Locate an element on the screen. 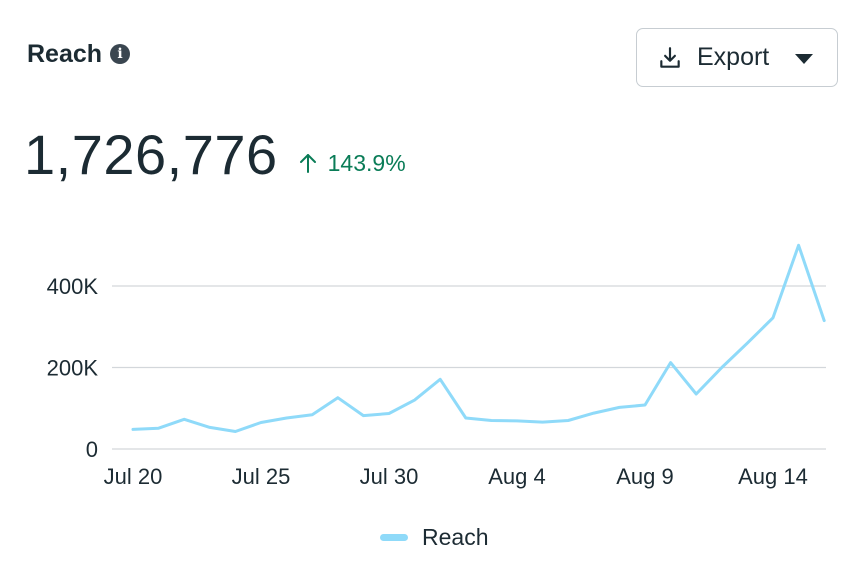 This screenshot has width=866, height=582. metric-summary: 1,726,776 143.9% is located at coordinates (215, 154).